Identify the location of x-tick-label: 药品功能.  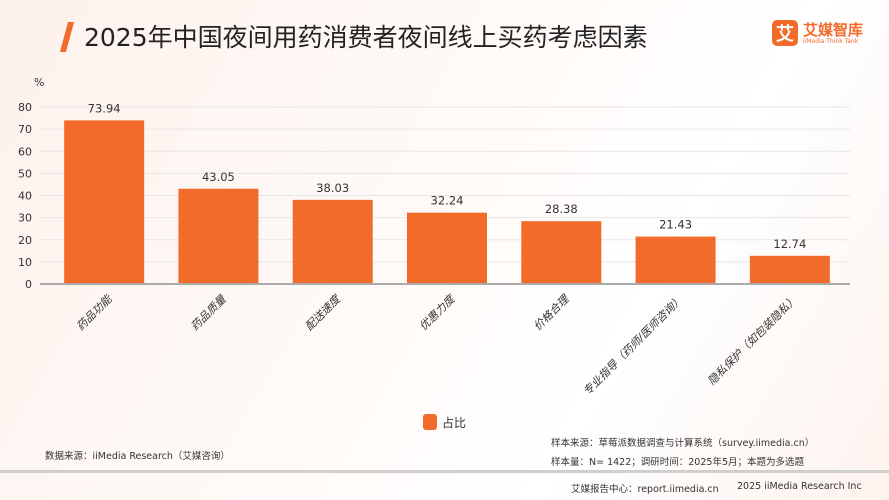
(95, 313).